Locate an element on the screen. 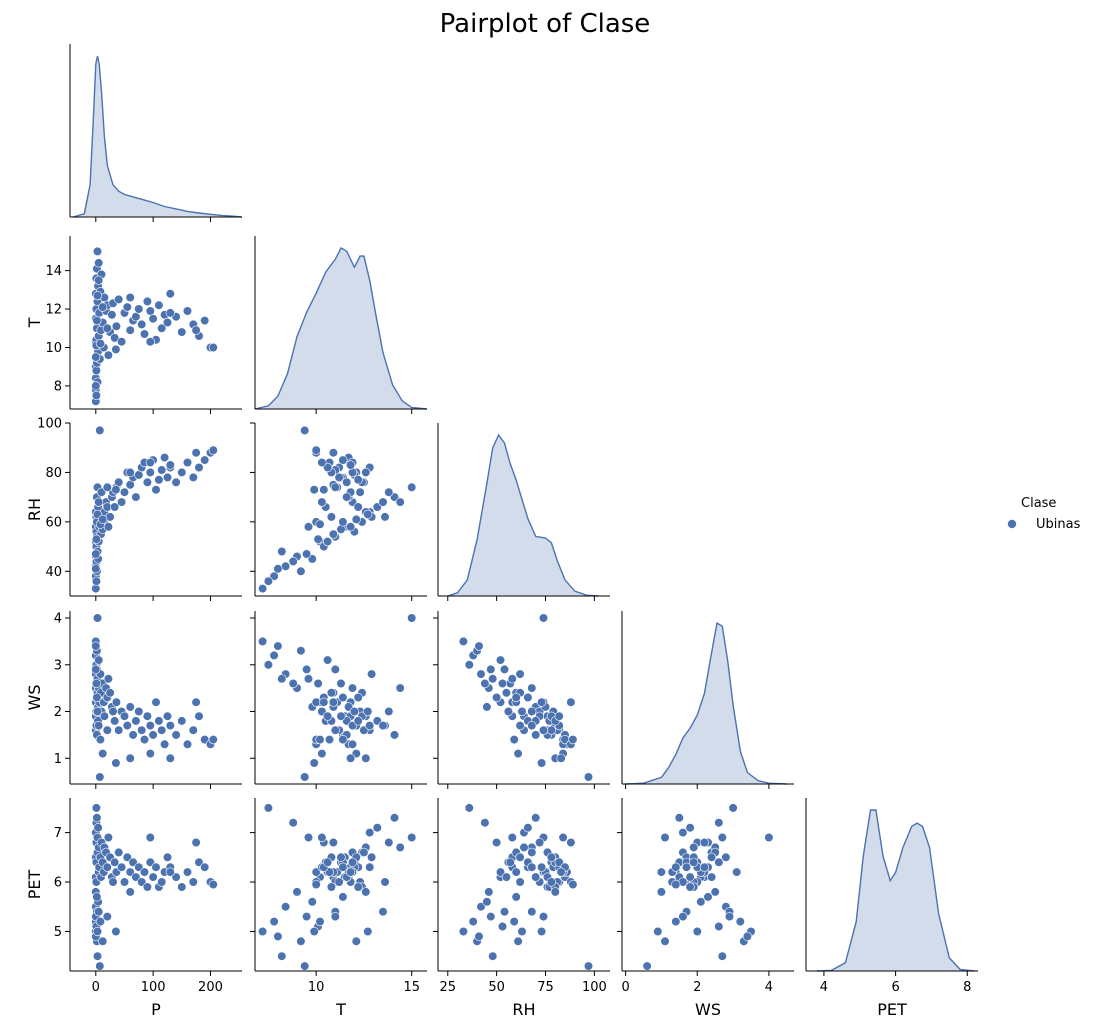  kde-fill-ws is located at coordinates (706, 703).